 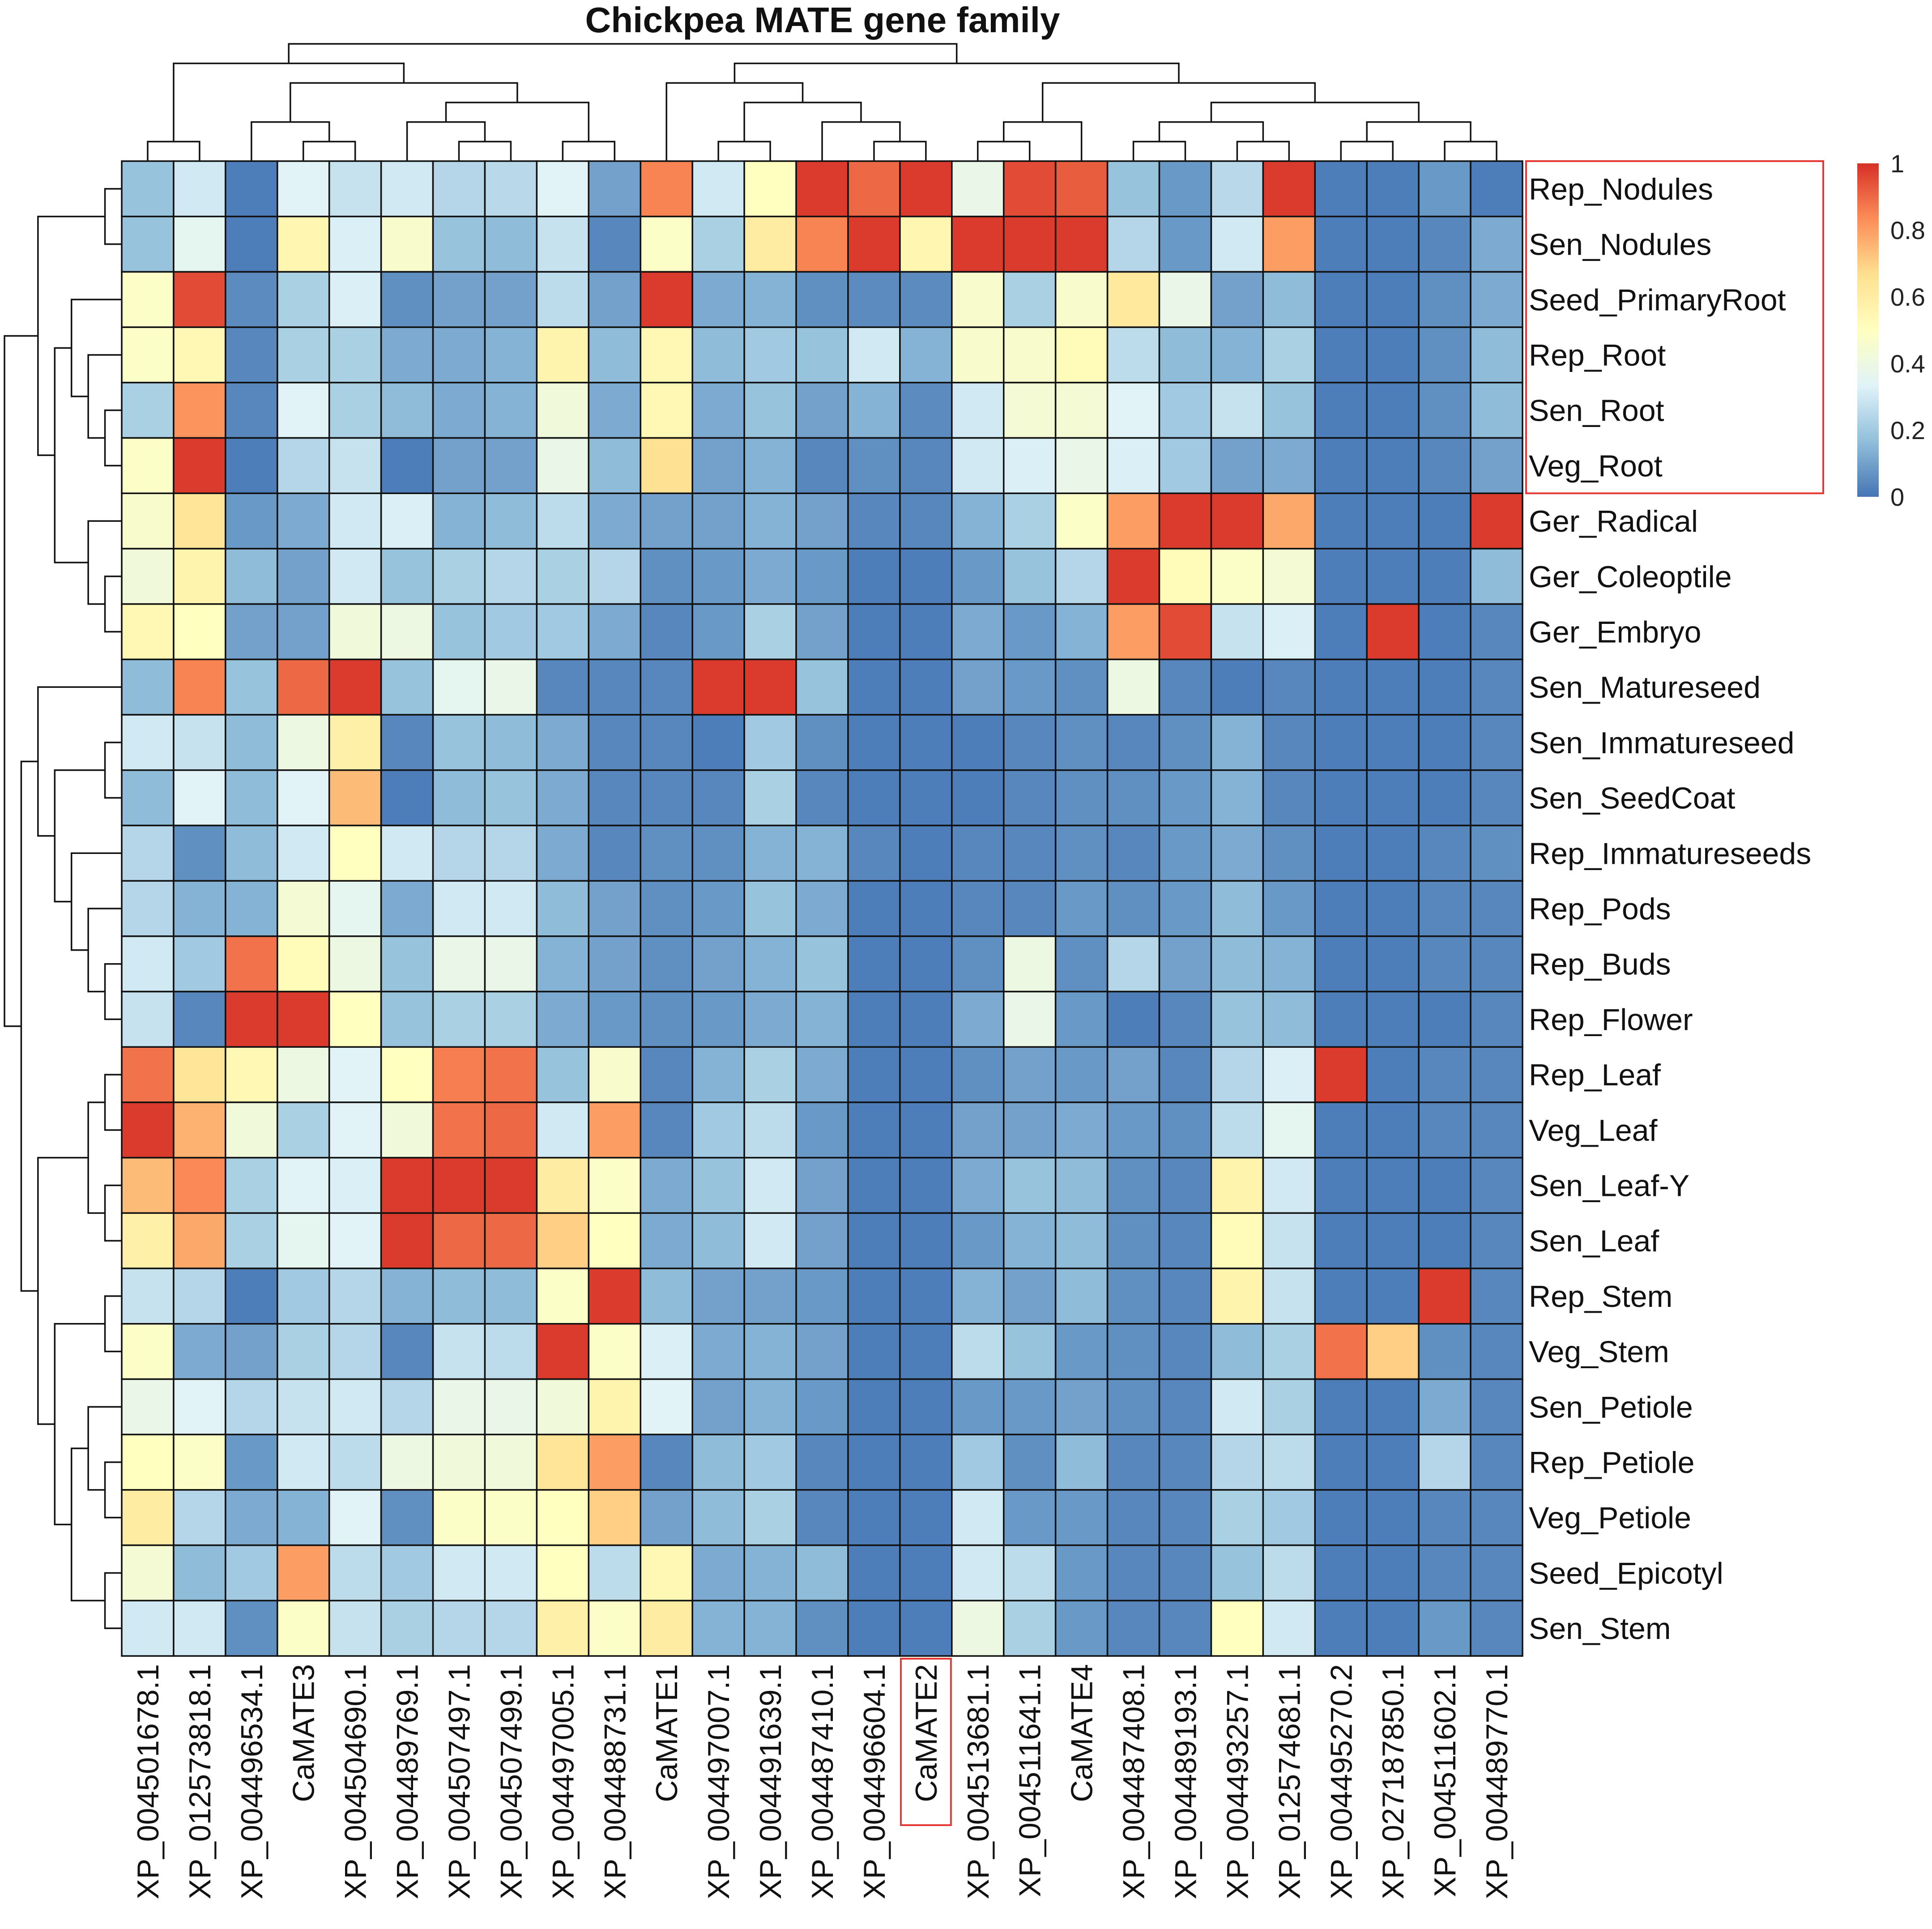 I want to click on column-label: CaMATE3, so click(x=304, y=1733).